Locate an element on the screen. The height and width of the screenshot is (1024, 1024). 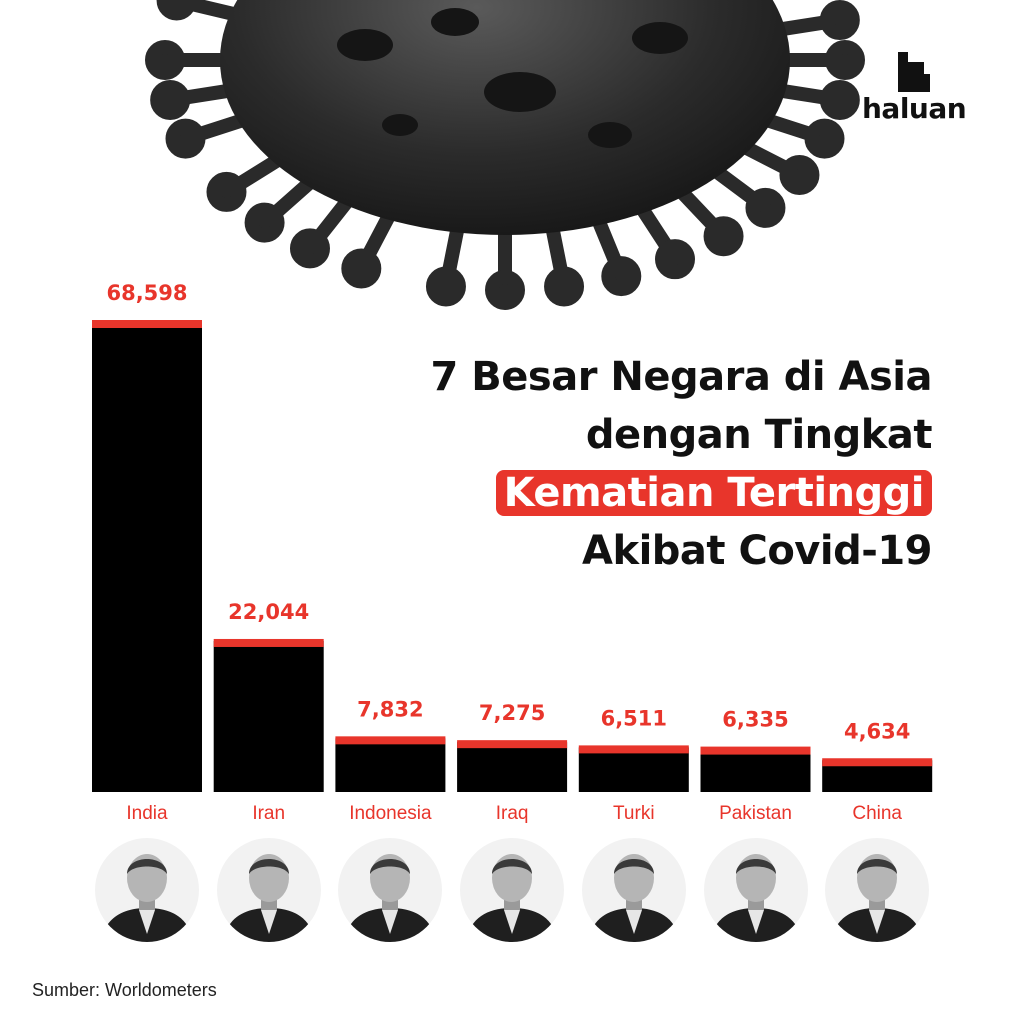
brand-name: haluan is located at coordinates (914, 108).